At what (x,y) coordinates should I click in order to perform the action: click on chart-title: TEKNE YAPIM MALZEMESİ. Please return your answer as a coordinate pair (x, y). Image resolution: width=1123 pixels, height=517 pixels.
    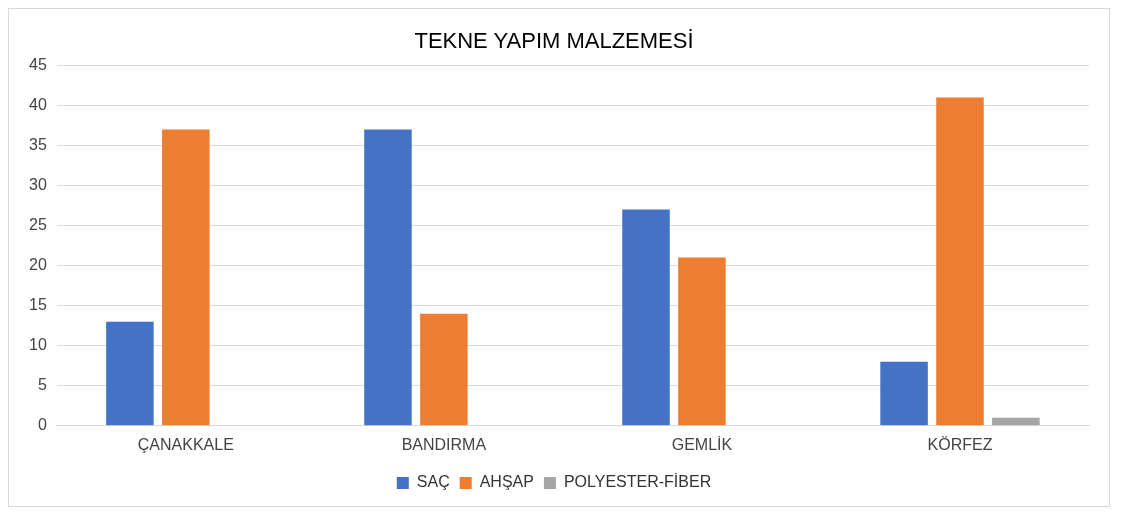
    Looking at the image, I should click on (554, 41).